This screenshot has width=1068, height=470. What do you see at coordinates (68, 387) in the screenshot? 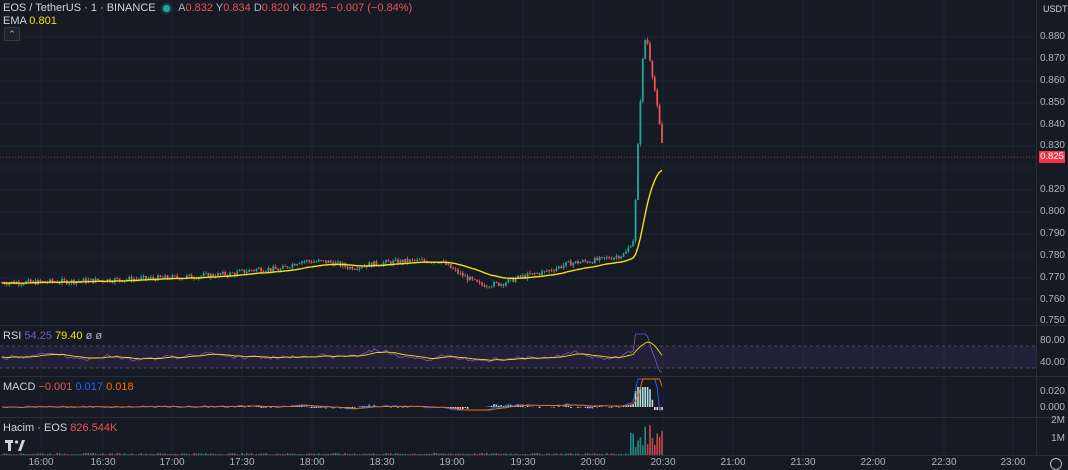
I see `macd-legend: MACD −0.001 0.017 0.018` at bounding box center [68, 387].